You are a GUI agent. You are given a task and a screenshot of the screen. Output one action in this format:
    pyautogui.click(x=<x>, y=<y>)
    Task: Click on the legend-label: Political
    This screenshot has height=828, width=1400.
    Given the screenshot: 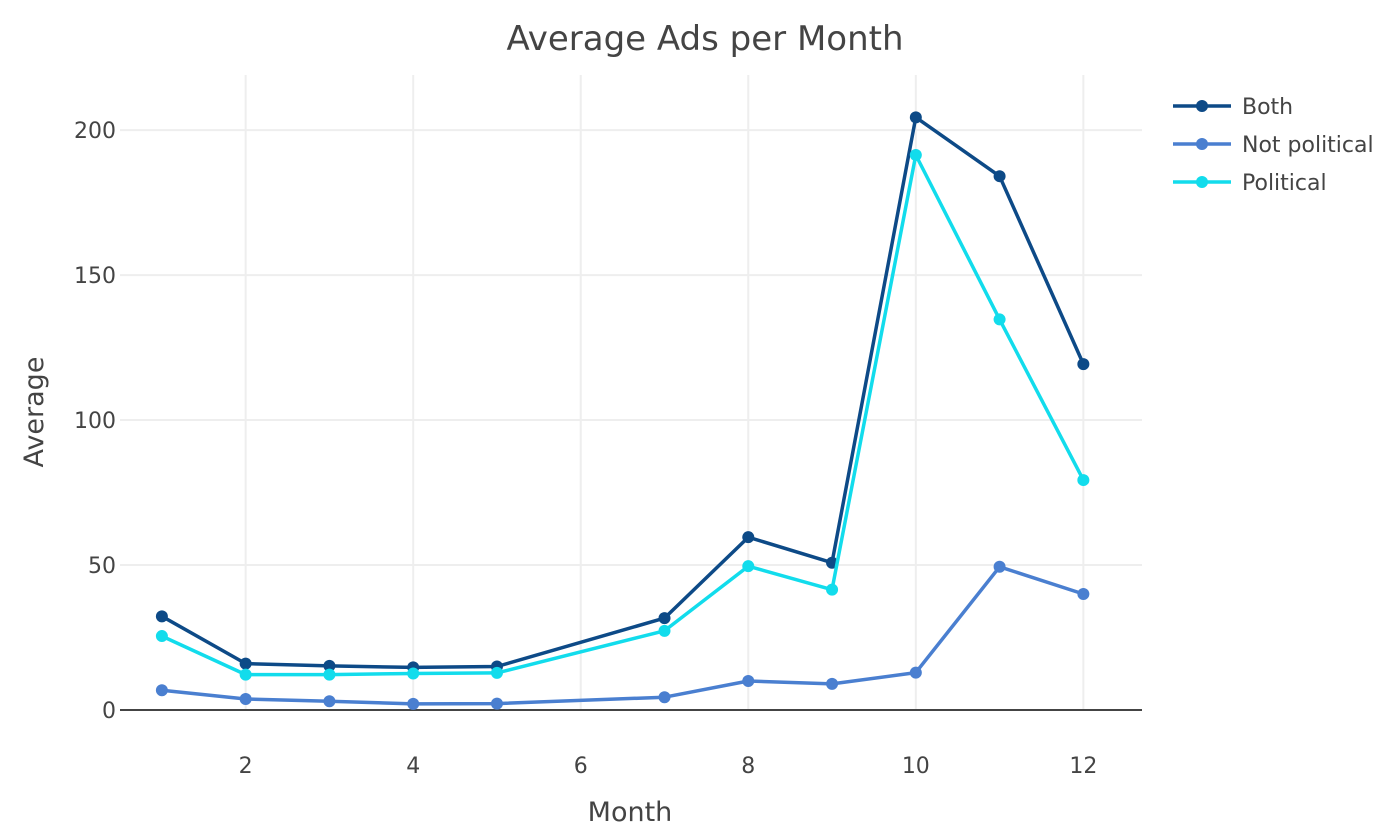 What is the action you would take?
    pyautogui.click(x=1284, y=183)
    